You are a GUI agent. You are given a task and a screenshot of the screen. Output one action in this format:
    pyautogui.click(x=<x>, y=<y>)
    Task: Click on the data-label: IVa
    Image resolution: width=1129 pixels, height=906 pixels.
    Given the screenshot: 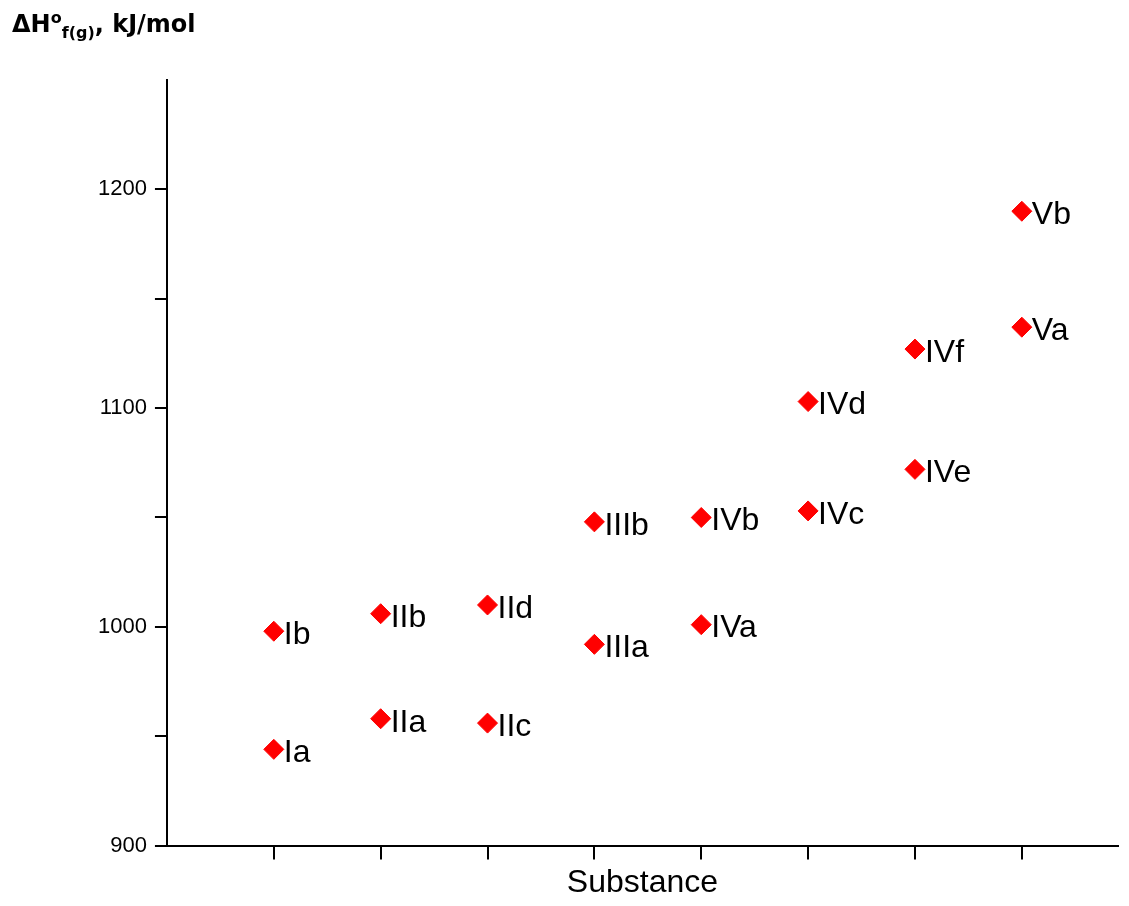 What is the action you would take?
    pyautogui.click(x=734, y=626)
    